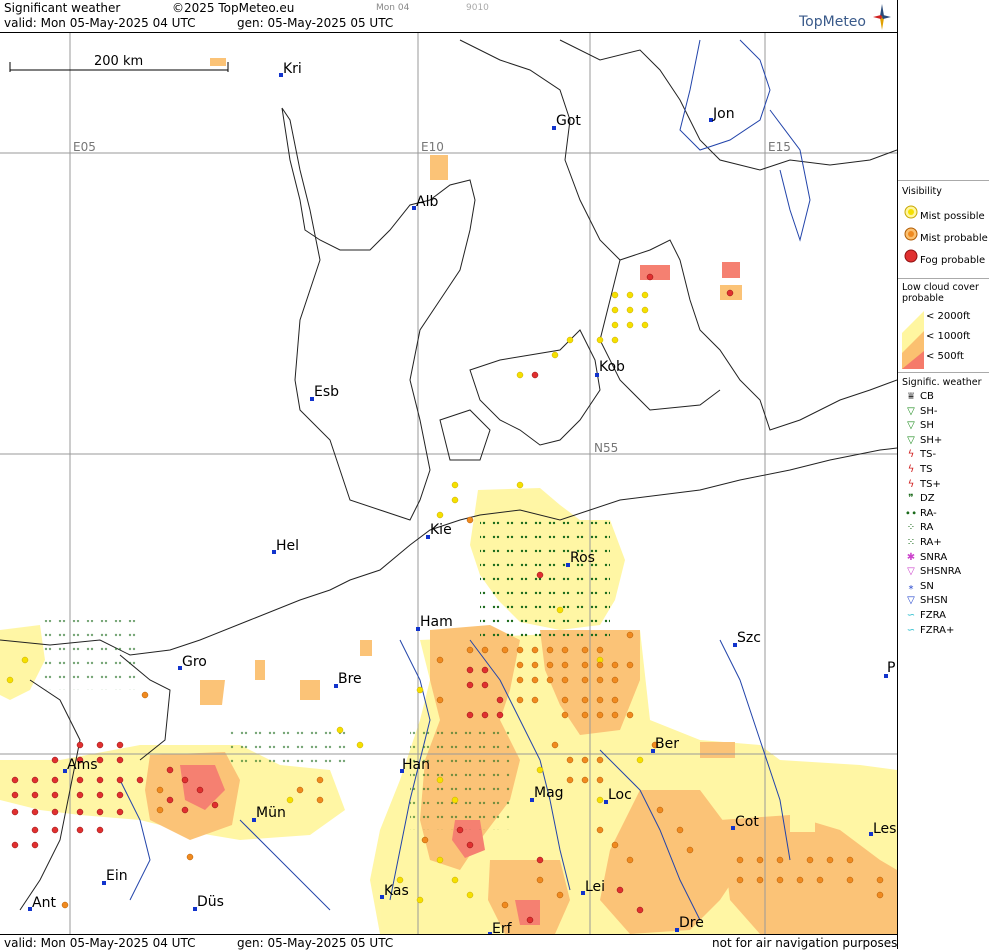 Image resolution: width=989 pixels, height=950 pixels. I want to click on svg-text: Ant, so click(44, 903).